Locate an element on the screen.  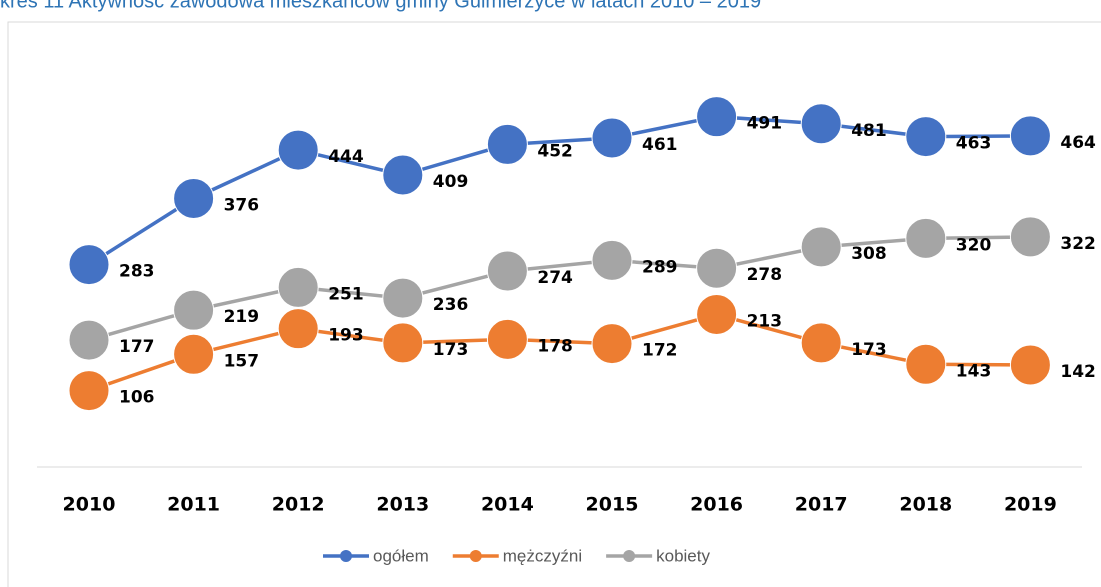
data-label: 106 is located at coordinates (137, 398).